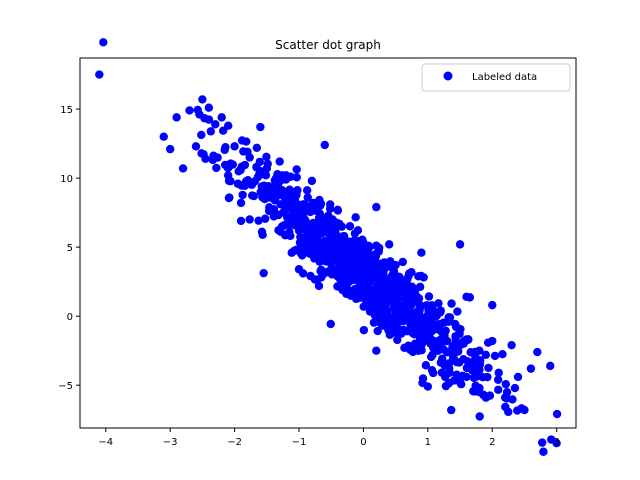 The image size is (640, 480). I want to click on y-tick-label: 15, so click(66, 110).